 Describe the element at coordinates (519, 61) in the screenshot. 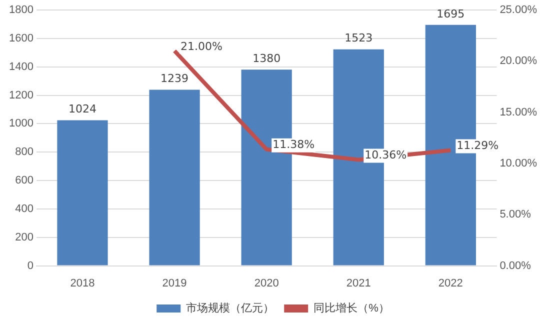

I see `y2-tick-label: 20.00%` at that location.